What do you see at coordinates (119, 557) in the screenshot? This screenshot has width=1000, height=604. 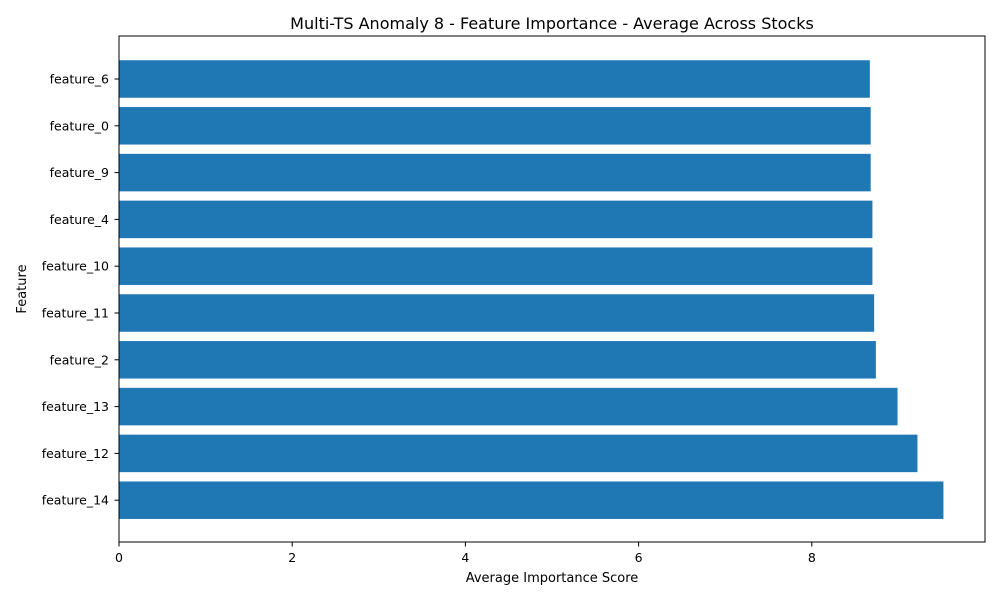 I see `x-tick-label: 0` at bounding box center [119, 557].